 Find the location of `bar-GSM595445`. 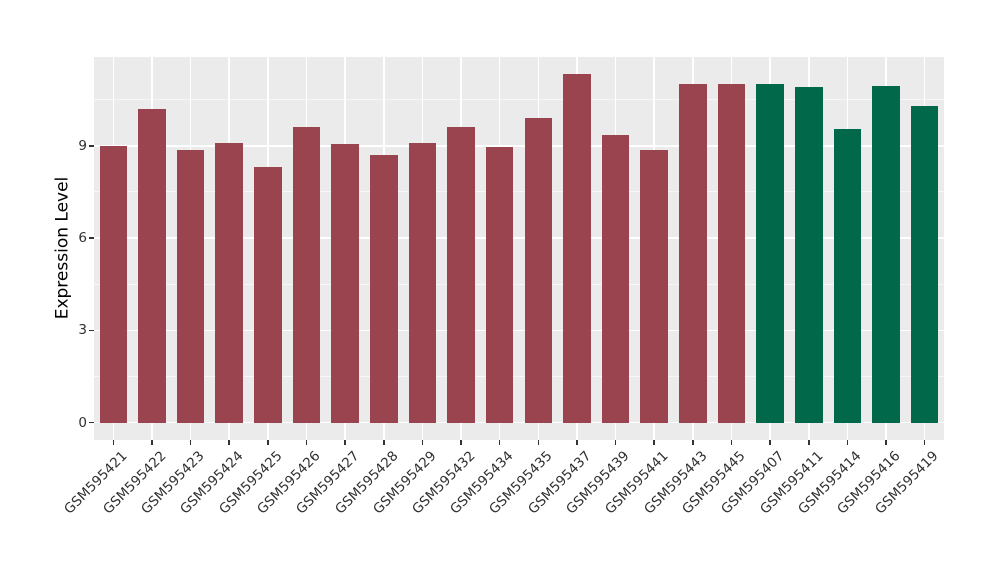

bar-GSM595445 is located at coordinates (731, 253).